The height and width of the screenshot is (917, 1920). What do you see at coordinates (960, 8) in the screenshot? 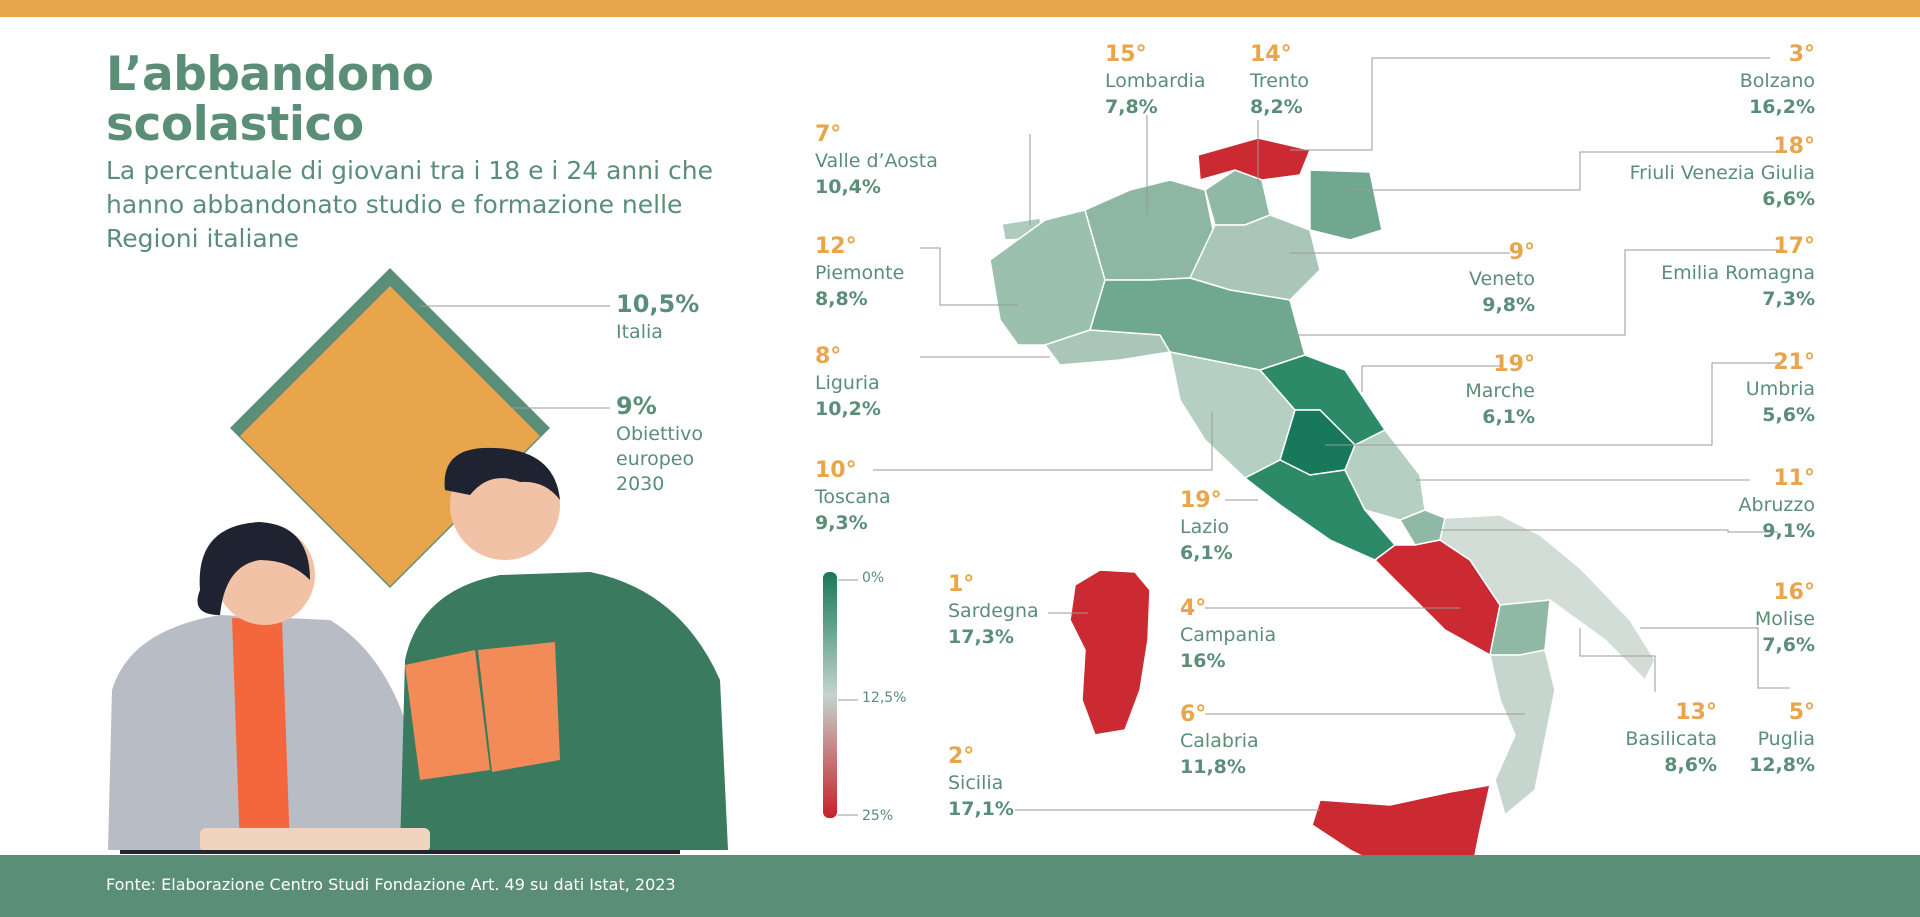
I see `top-accent-bar` at bounding box center [960, 8].